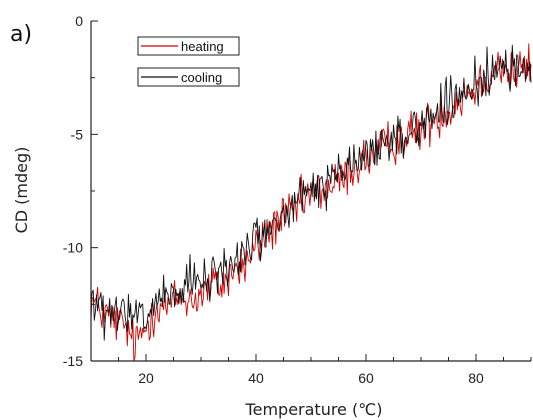 The width and height of the screenshot is (533, 420). I want to click on x-tick-label: 20, so click(146, 378).